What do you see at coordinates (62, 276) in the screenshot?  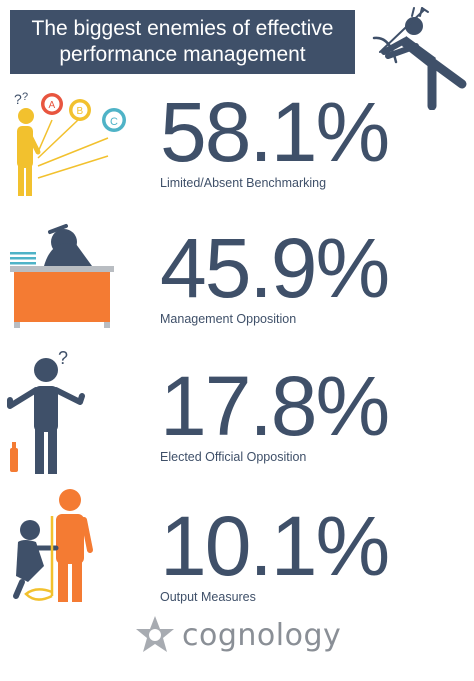 I see `person-head-on-desk-icon` at bounding box center [62, 276].